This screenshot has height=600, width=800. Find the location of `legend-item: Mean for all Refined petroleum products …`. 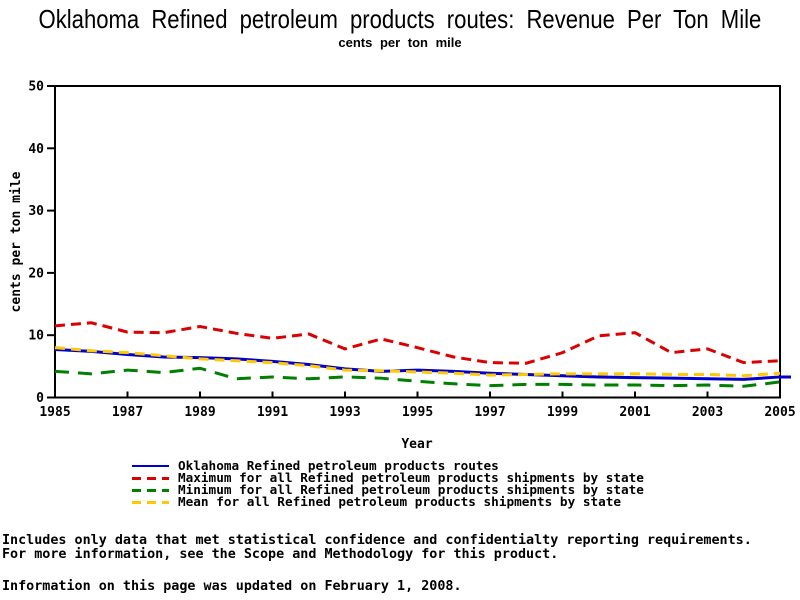

legend-item: Mean for all Refined petroleum products … is located at coordinates (388, 501).